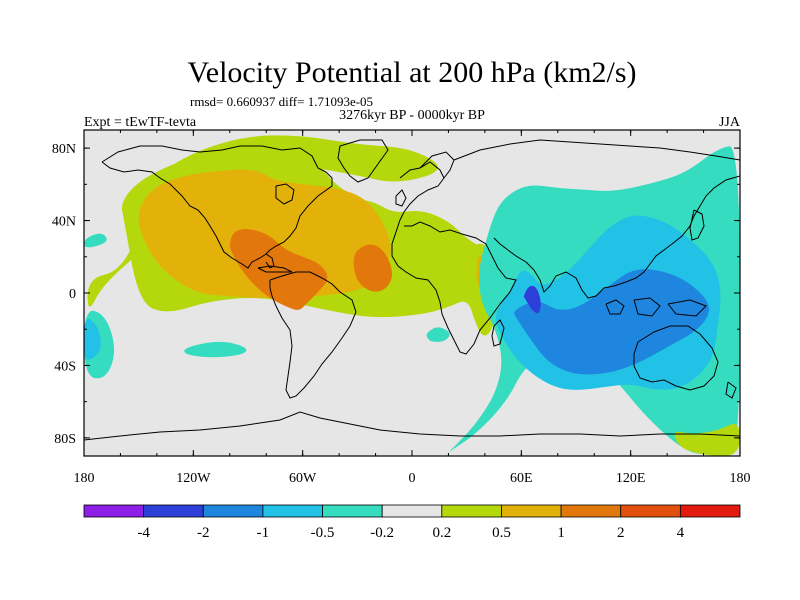  I want to click on contour-pacific-pos-pocket, so click(707, 439).